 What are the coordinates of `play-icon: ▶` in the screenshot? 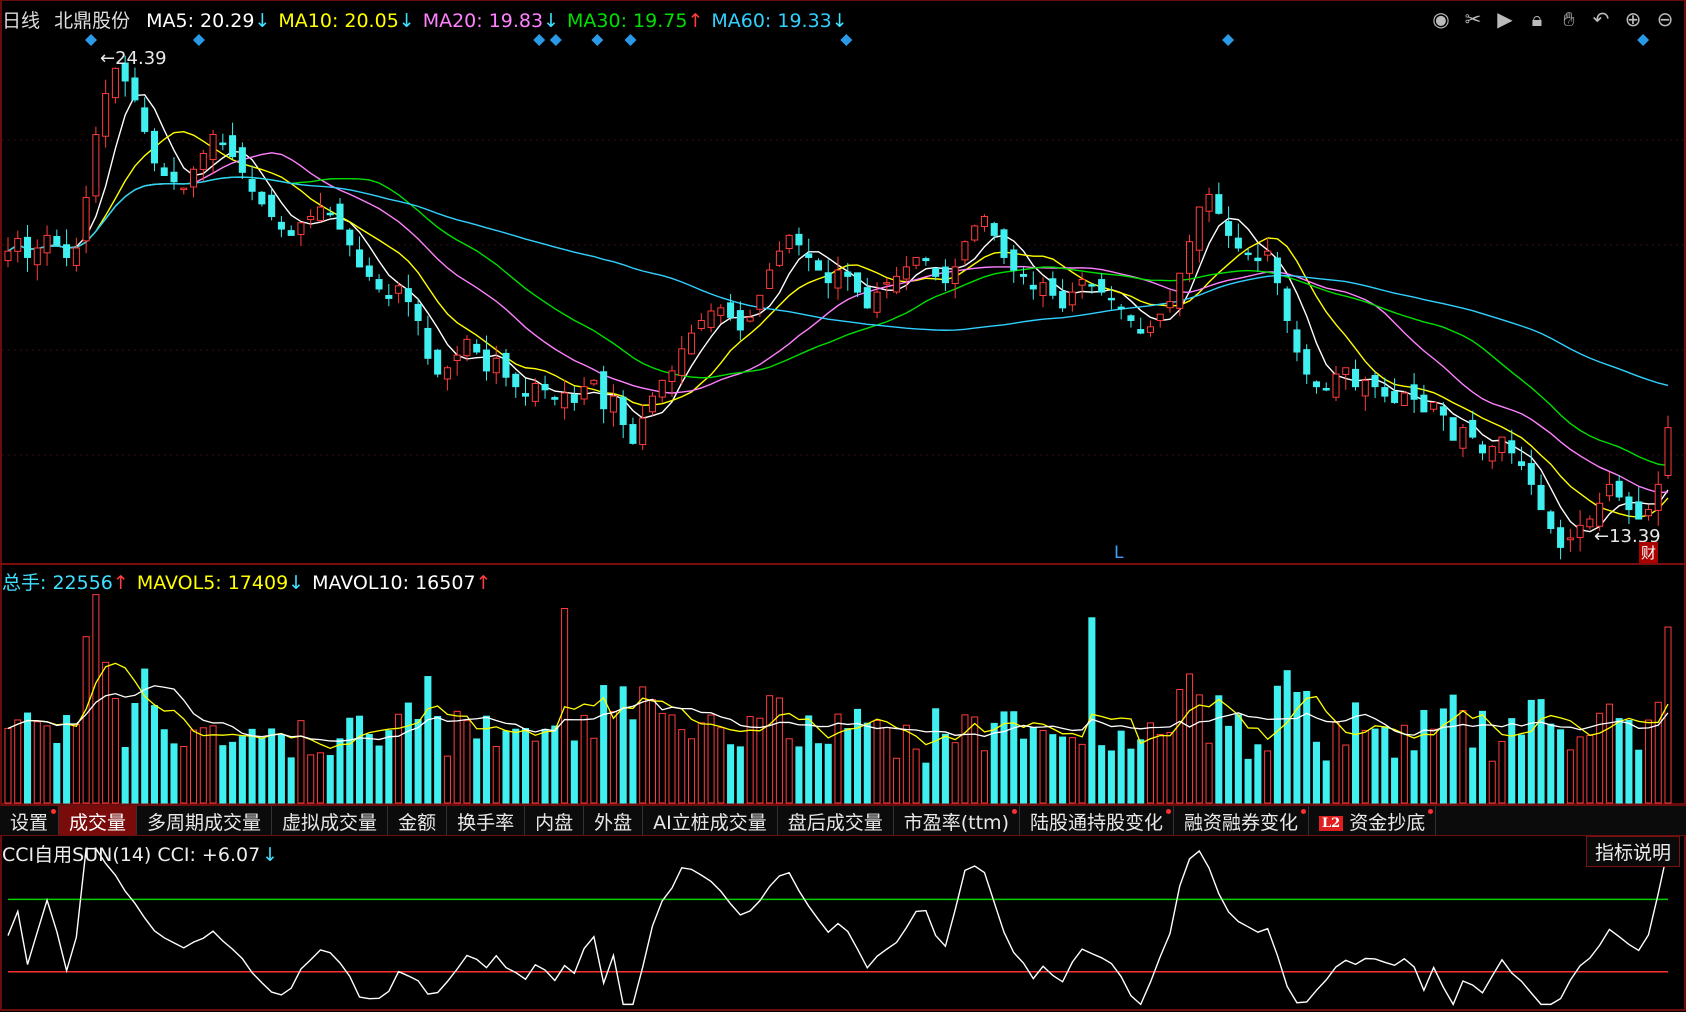 It's located at (1505, 19).